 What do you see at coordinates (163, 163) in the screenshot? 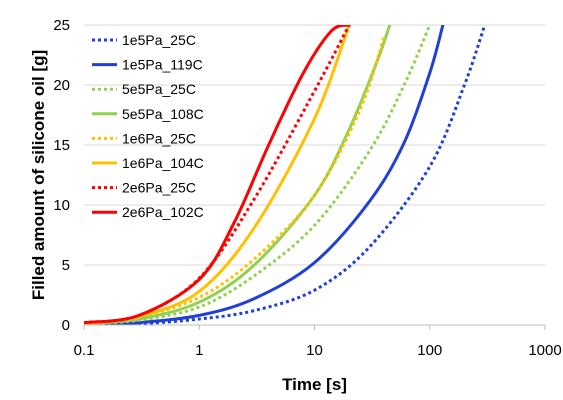
I see `legend-label-1e6Pa_104C: 1e6Pa_104C` at bounding box center [163, 163].